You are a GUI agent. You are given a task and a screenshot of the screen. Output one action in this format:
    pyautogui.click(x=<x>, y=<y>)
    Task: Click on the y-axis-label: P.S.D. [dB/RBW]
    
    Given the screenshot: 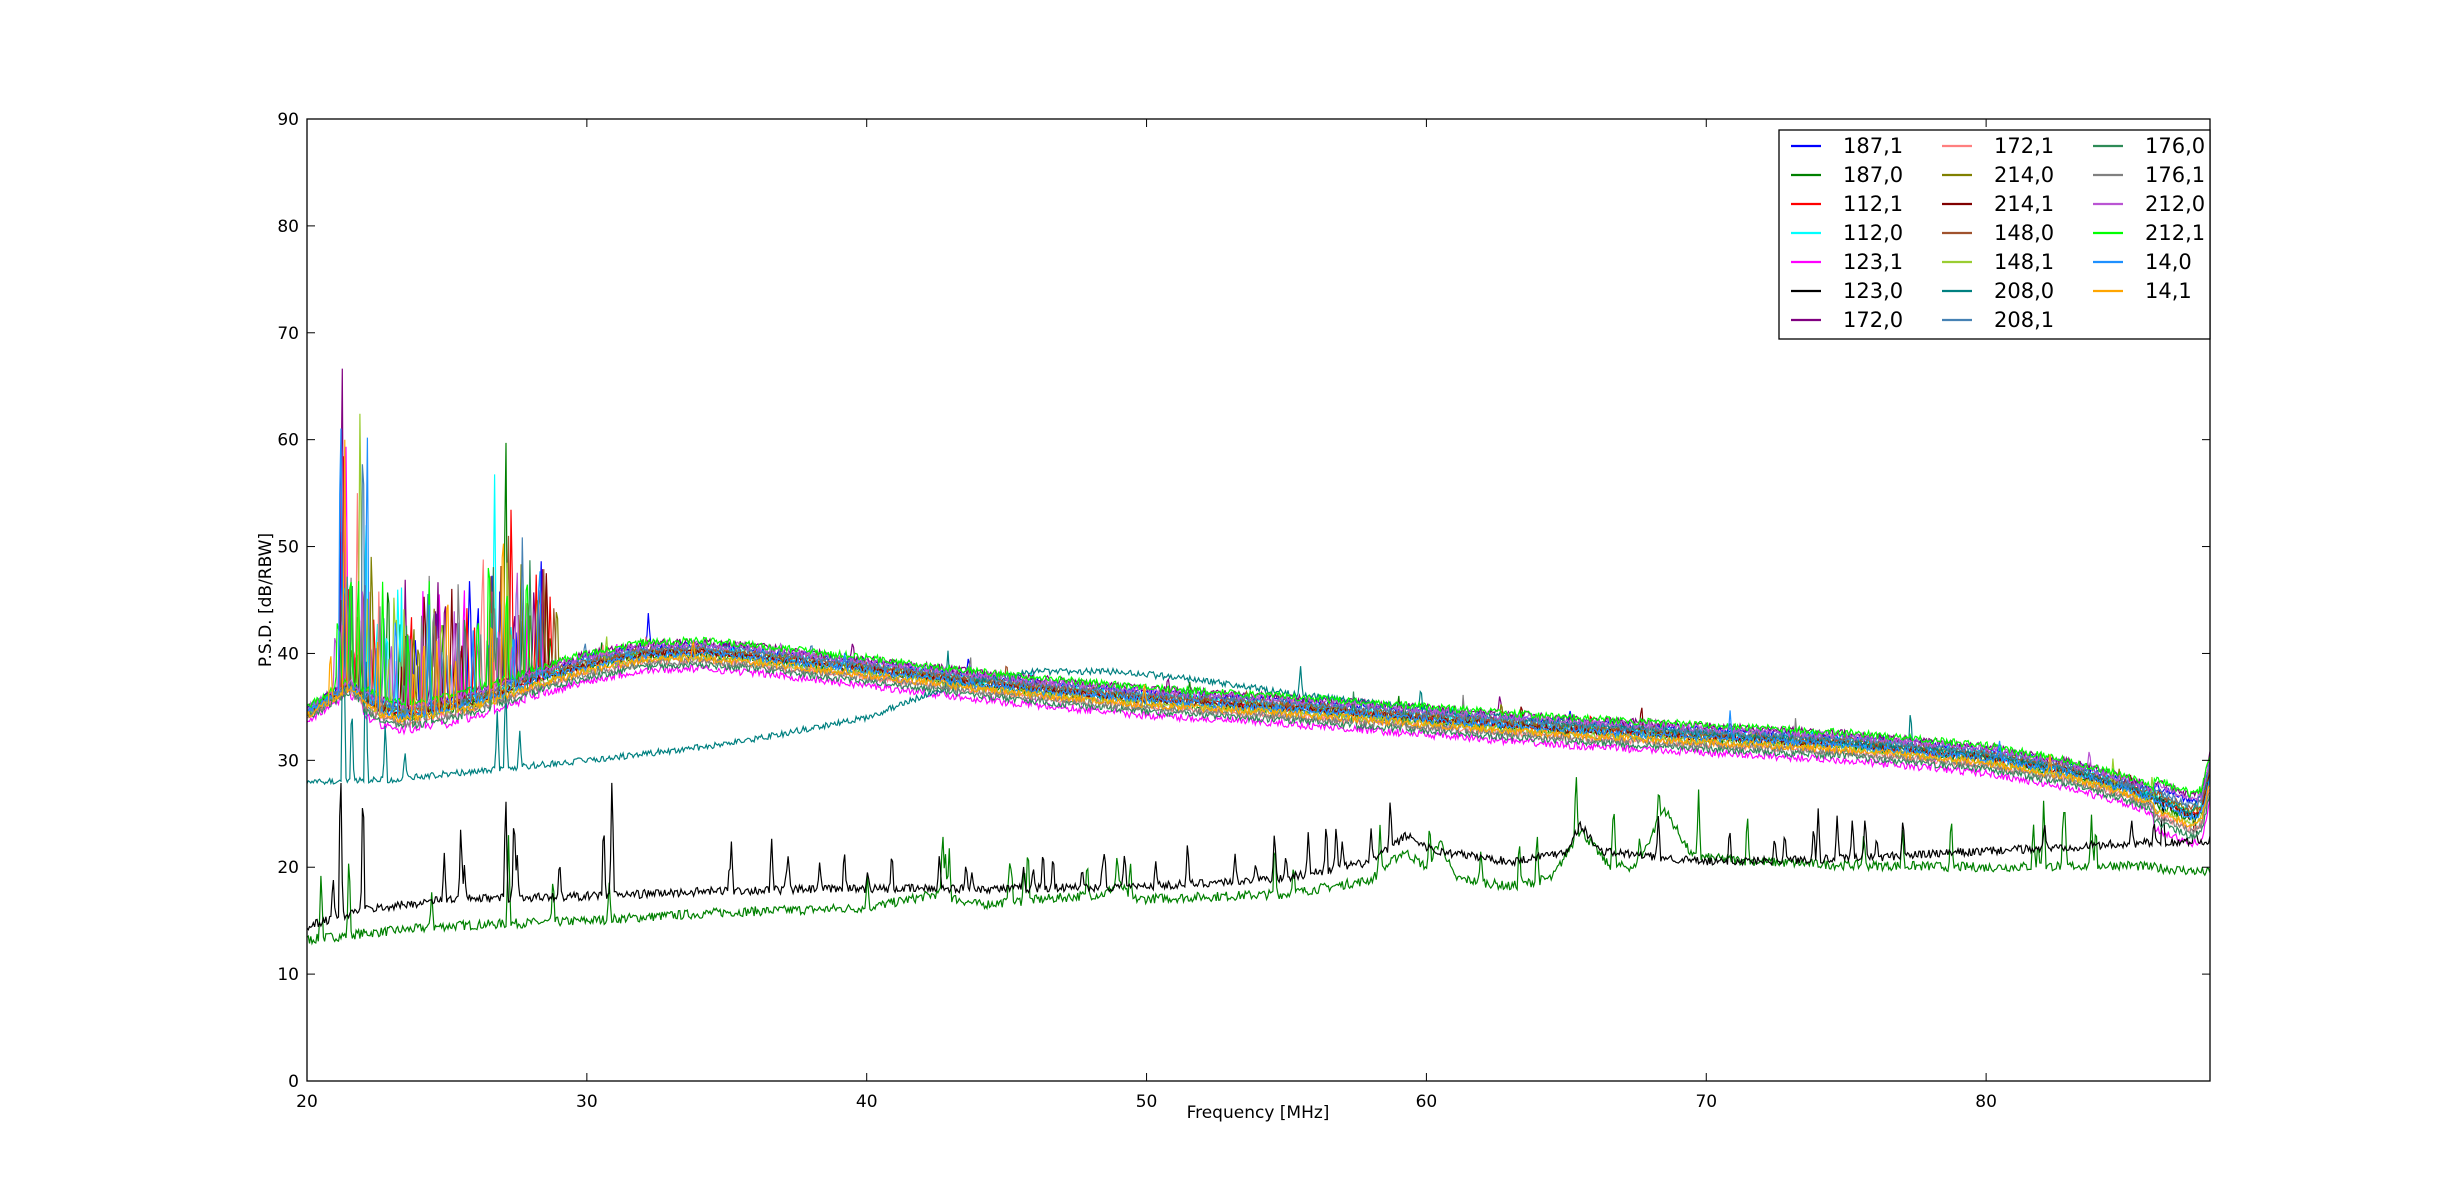 What is the action you would take?
    pyautogui.click(x=266, y=600)
    